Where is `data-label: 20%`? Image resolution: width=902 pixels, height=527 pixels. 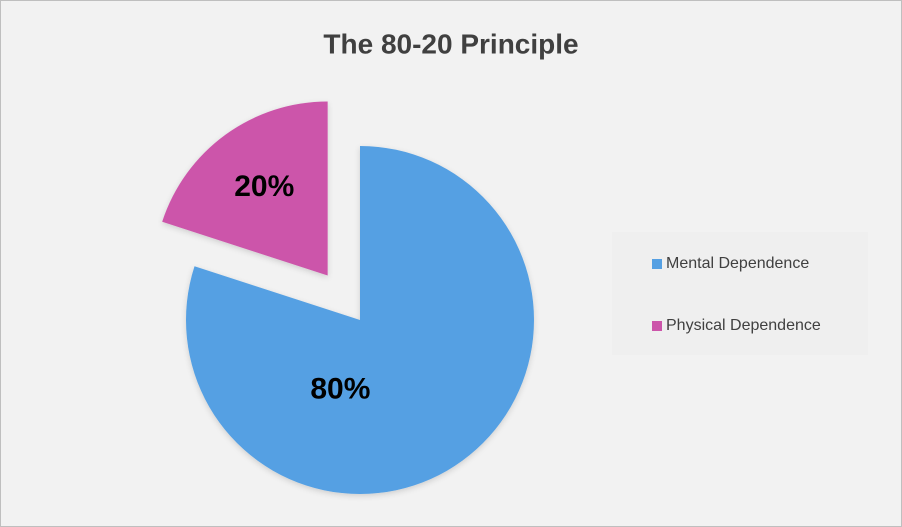
data-label: 20% is located at coordinates (264, 186).